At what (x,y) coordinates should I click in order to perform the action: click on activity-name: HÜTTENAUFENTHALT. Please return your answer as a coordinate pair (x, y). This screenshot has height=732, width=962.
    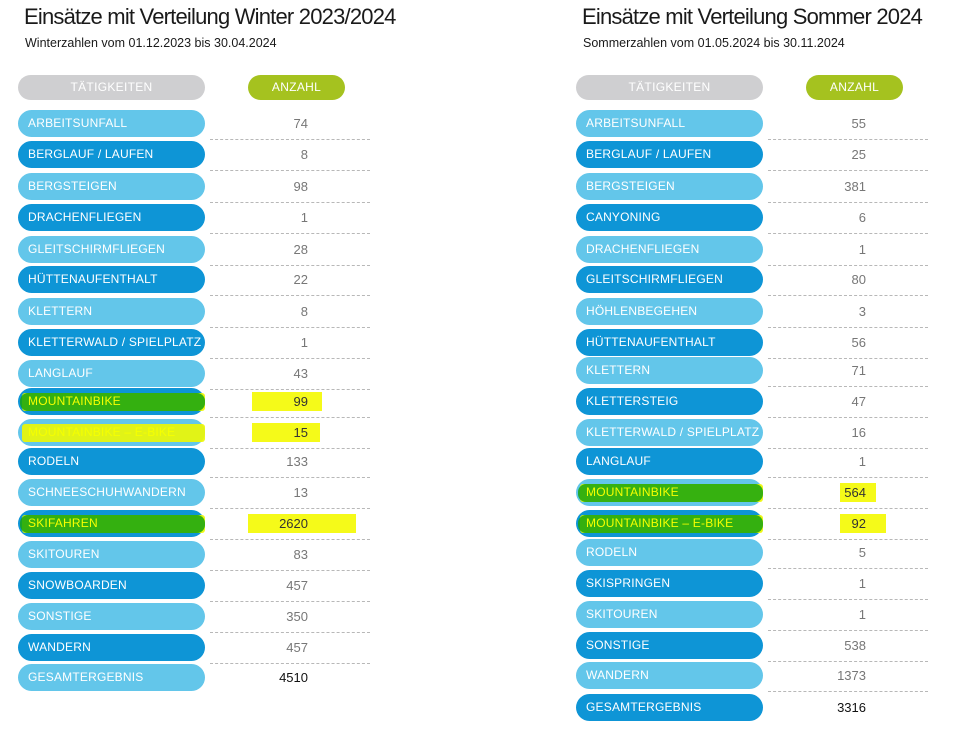
    Looking at the image, I should click on (93, 279).